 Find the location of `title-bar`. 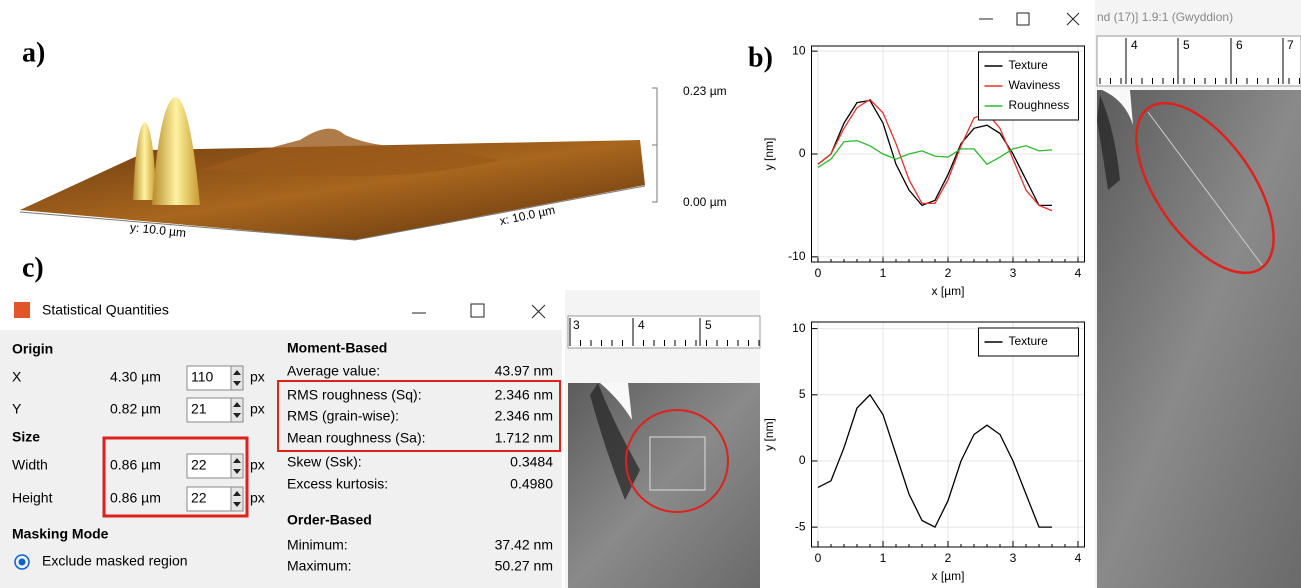

title-bar is located at coordinates (281, 310).